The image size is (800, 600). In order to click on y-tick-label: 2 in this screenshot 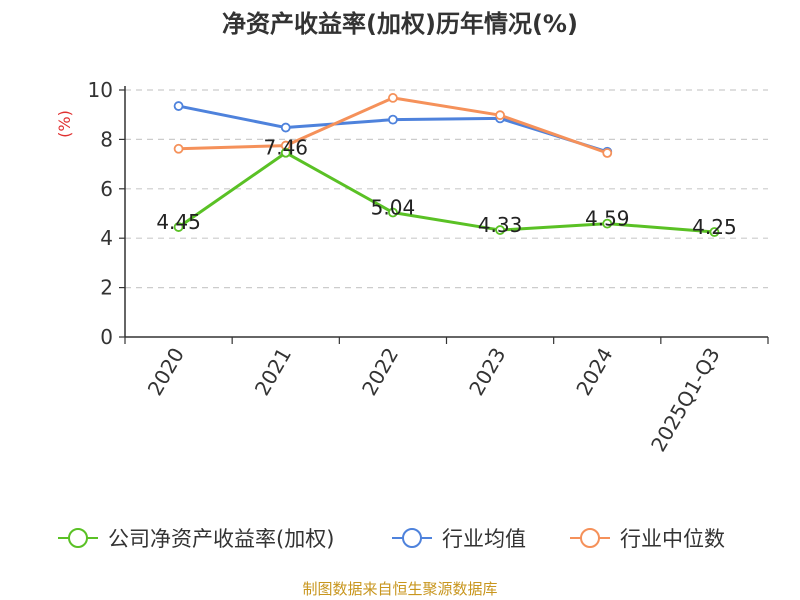, I will do `click(106, 288)`.